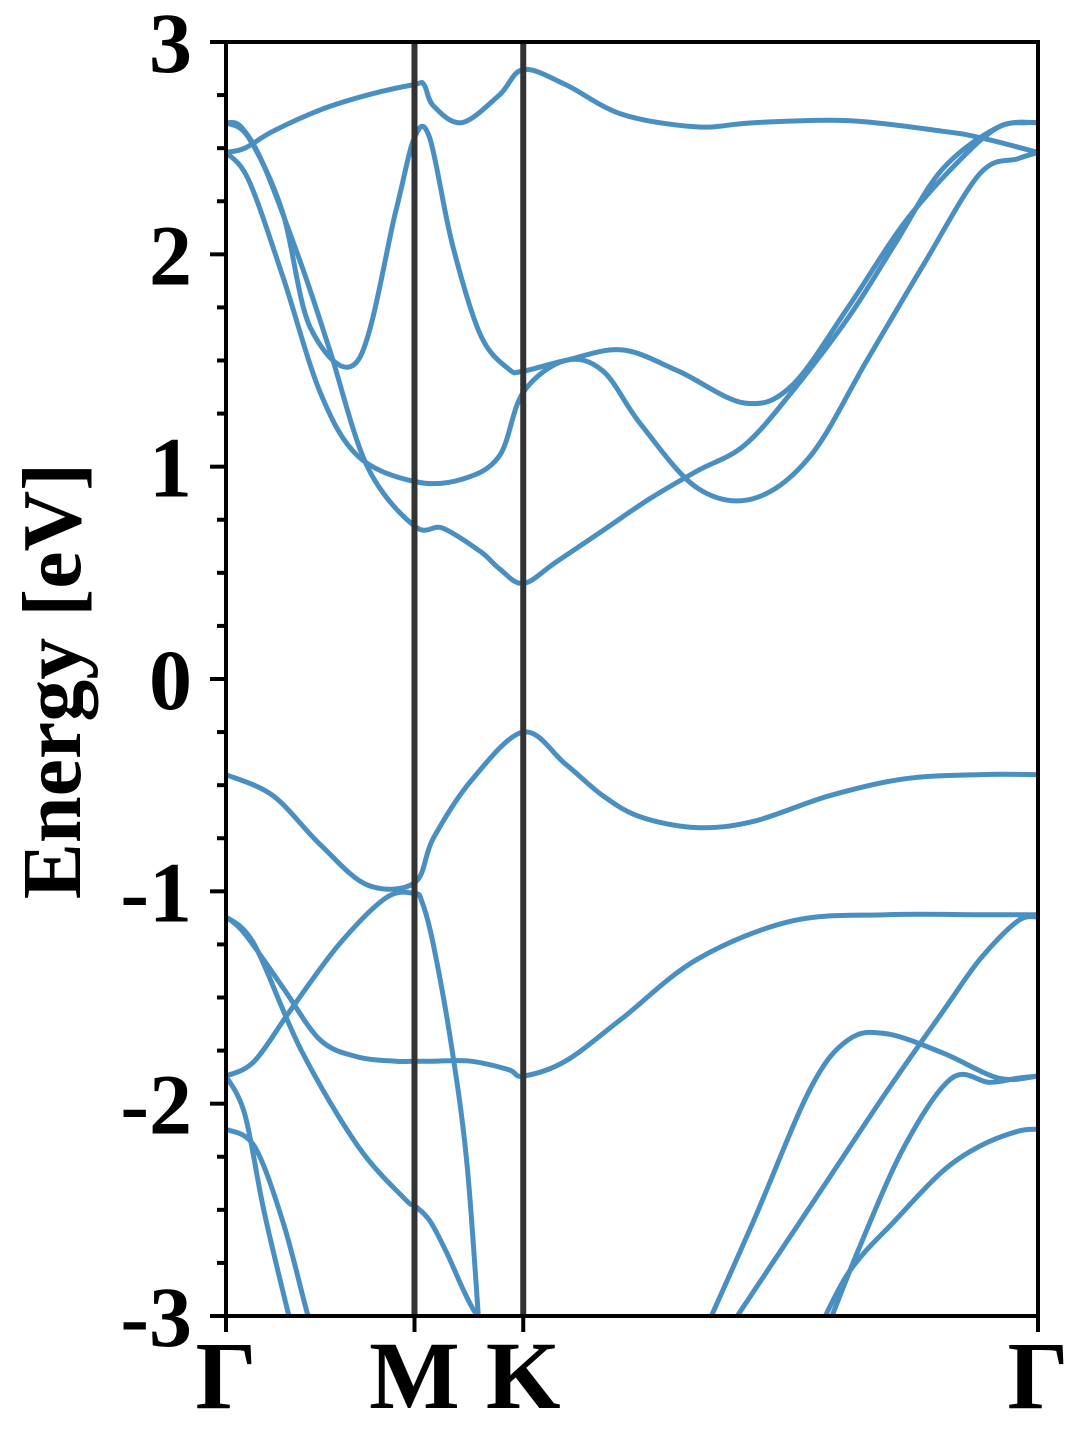  What do you see at coordinates (170, 255) in the screenshot?
I see `y-tick-label: 2` at bounding box center [170, 255].